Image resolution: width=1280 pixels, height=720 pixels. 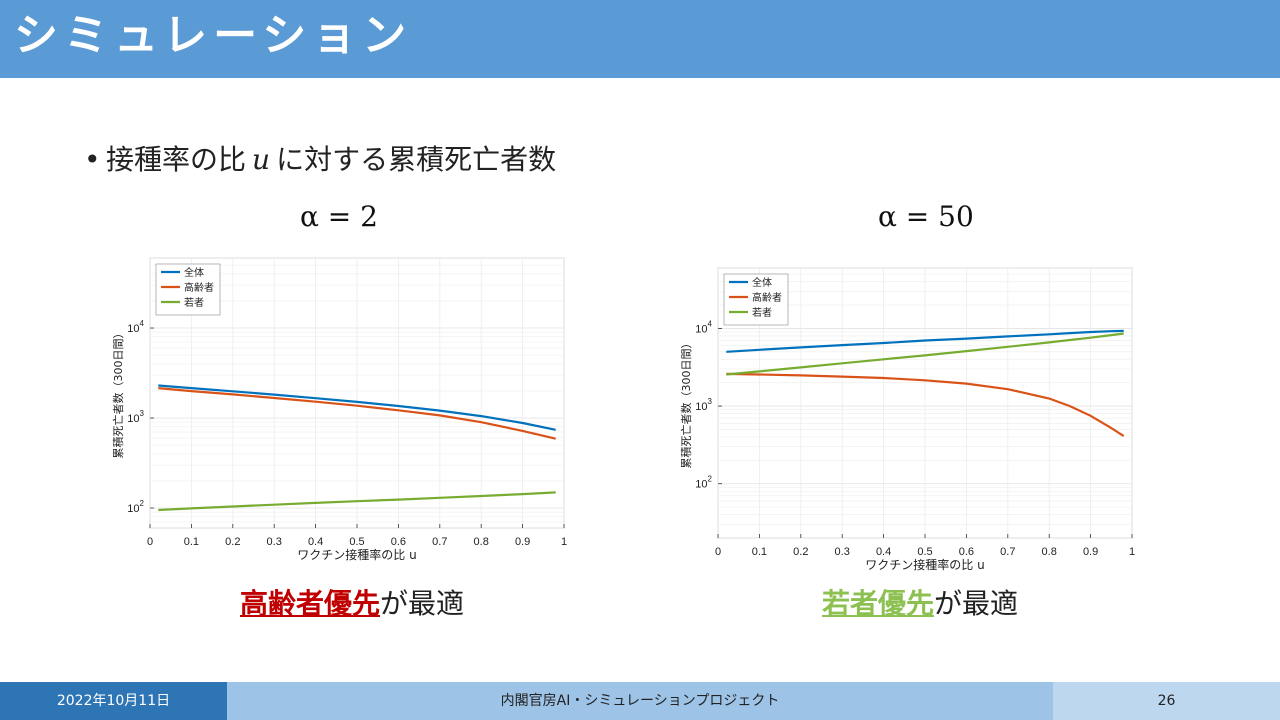 I want to click on footer-date: 2022年10月11日, so click(x=113, y=701).